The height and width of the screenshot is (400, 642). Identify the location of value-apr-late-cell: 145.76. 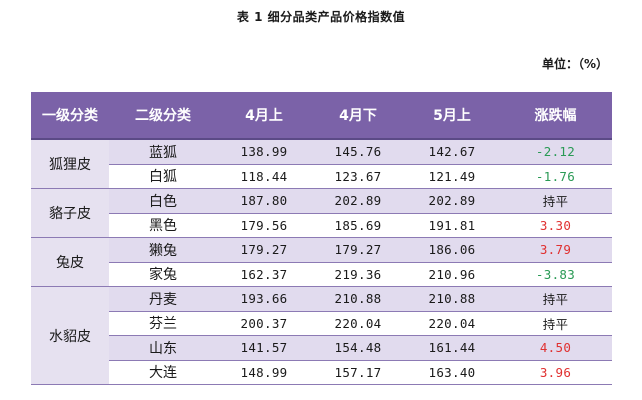
(358, 152).